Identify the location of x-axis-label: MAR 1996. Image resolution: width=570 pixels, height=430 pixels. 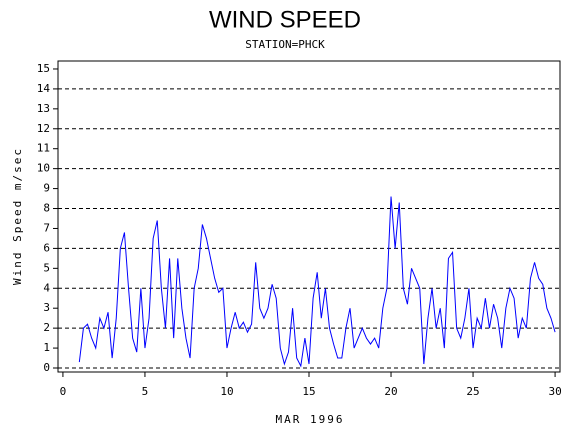
(310, 419).